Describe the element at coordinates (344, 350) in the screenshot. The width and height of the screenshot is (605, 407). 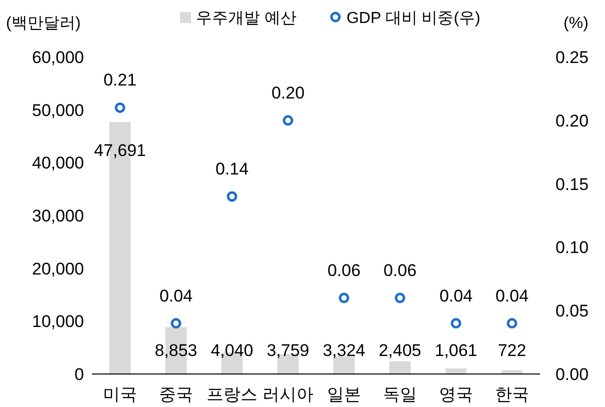
I see `data-label: 3,324` at that location.